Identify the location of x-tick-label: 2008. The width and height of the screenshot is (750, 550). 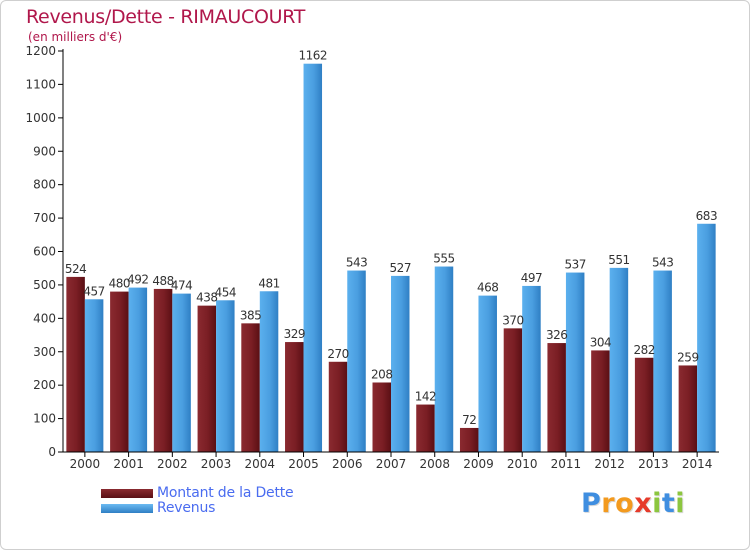
(434, 464).